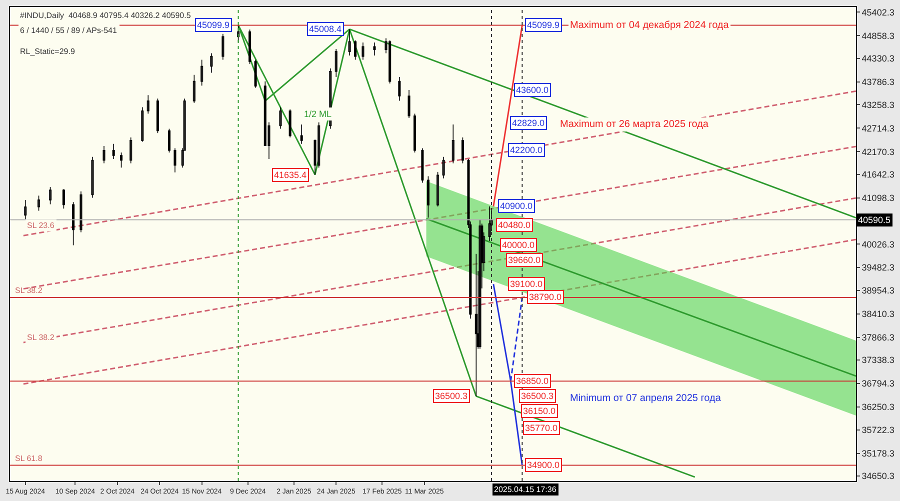  I want to click on annotation: 34900.0, so click(543, 465).